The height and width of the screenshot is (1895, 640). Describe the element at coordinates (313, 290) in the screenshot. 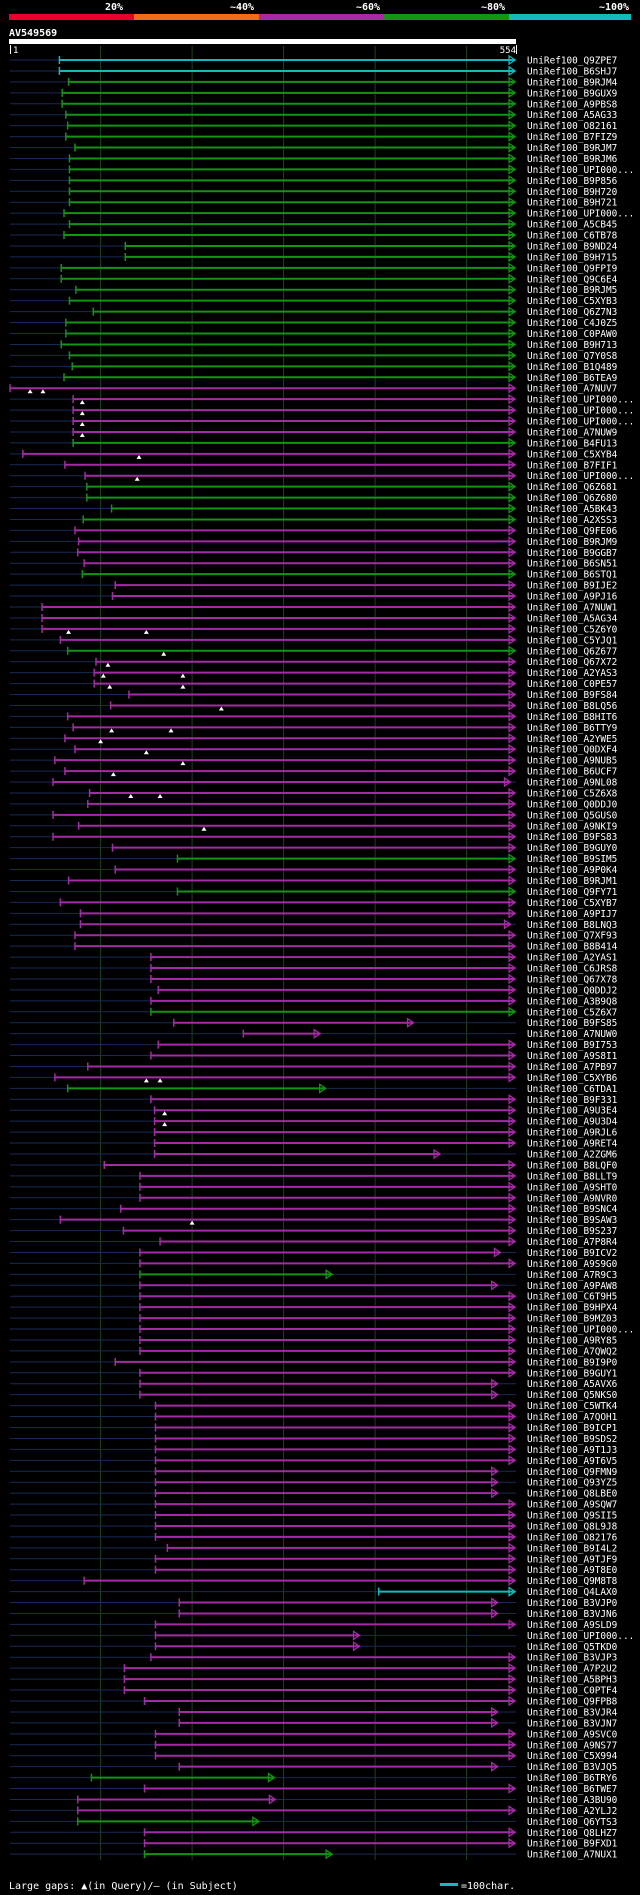

I see `hit-row: UniRef100_B9RJM5` at that location.